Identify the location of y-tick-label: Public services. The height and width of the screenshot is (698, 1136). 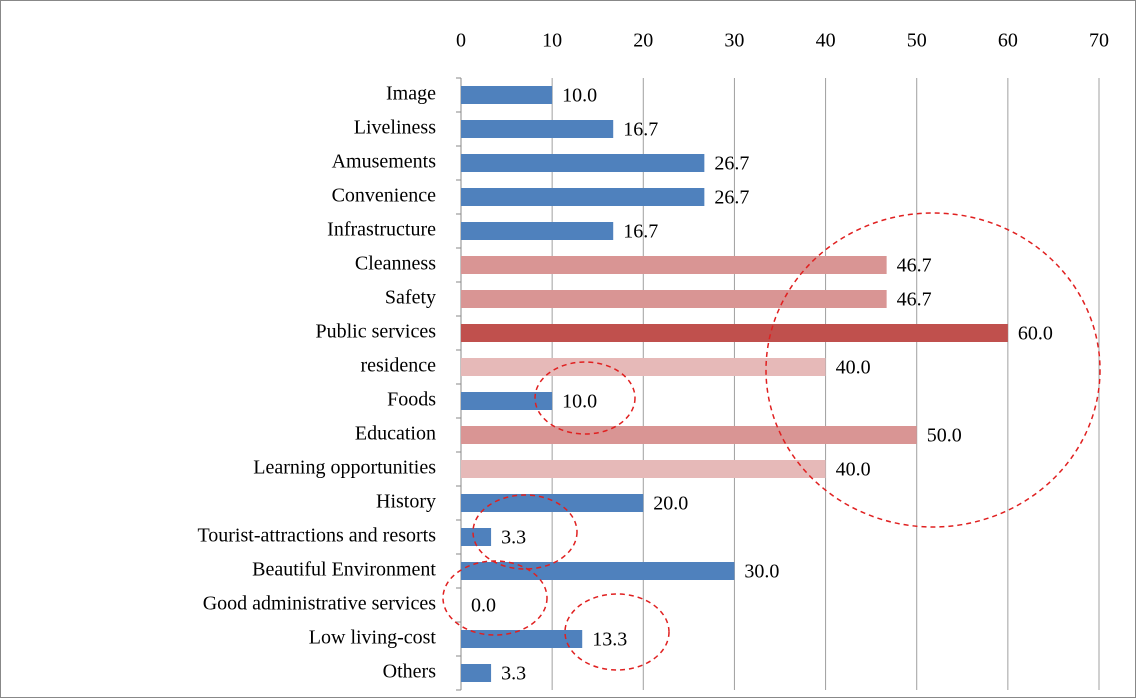
(375, 332).